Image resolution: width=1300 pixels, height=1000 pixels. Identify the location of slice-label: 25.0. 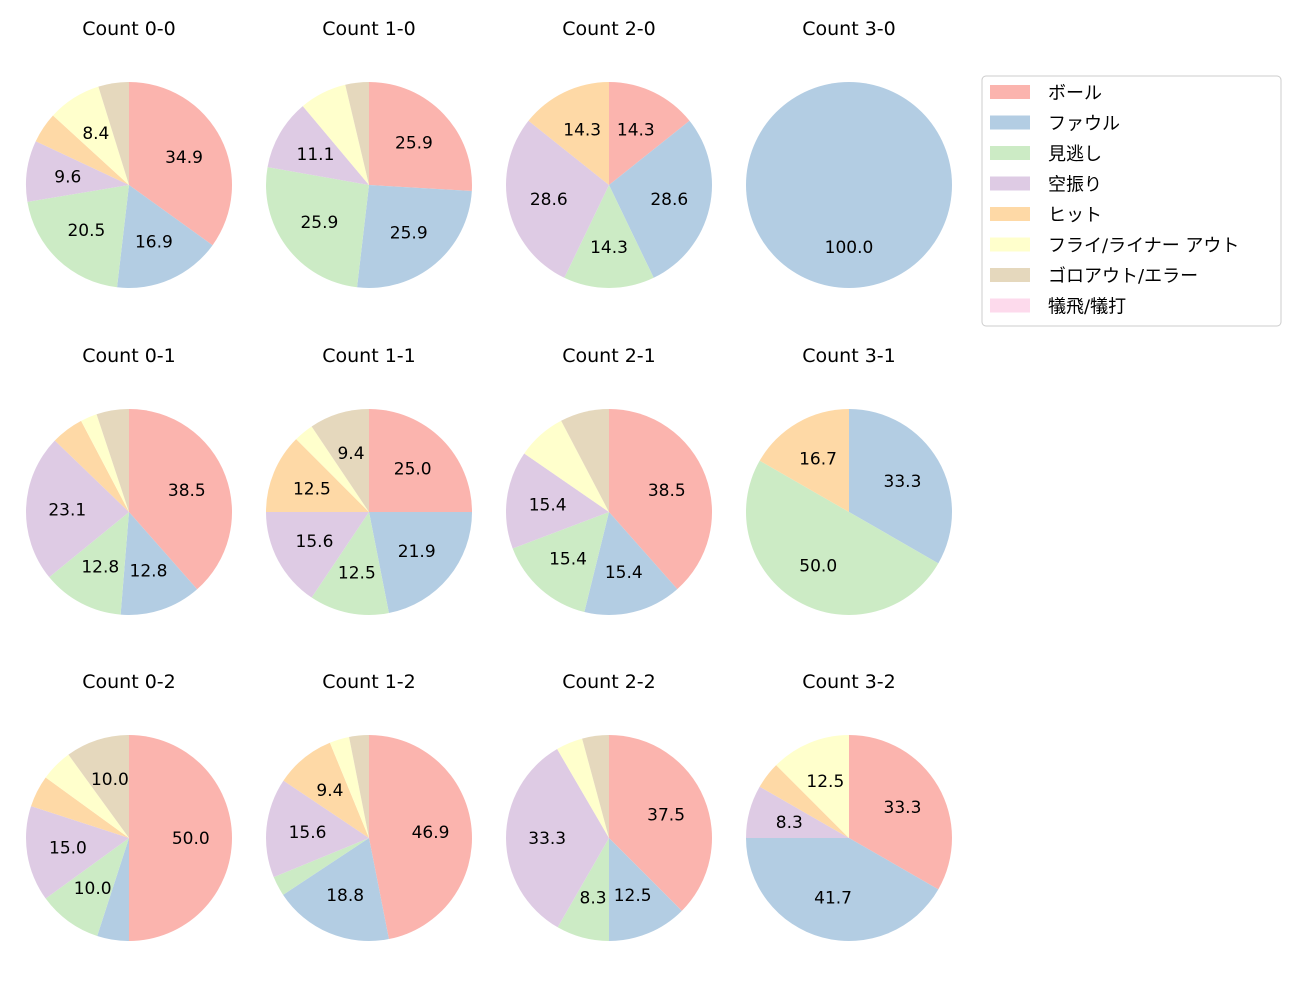
(413, 469).